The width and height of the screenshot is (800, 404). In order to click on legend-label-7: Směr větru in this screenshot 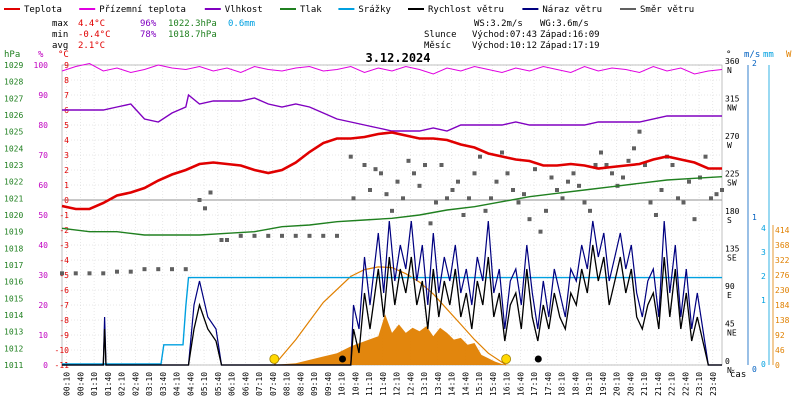, I will do `click(667, 10)`.